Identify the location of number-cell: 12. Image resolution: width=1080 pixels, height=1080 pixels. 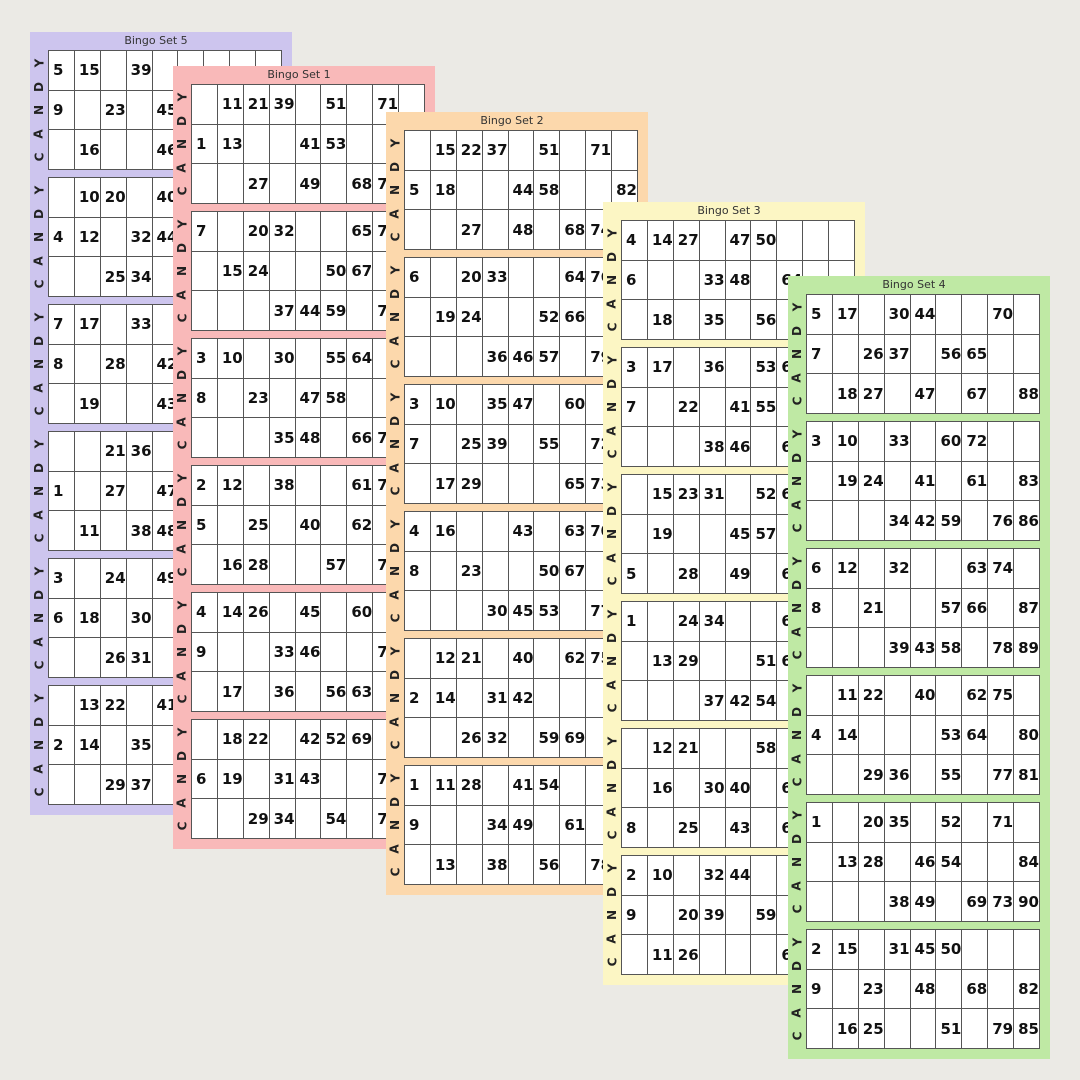
(845, 569).